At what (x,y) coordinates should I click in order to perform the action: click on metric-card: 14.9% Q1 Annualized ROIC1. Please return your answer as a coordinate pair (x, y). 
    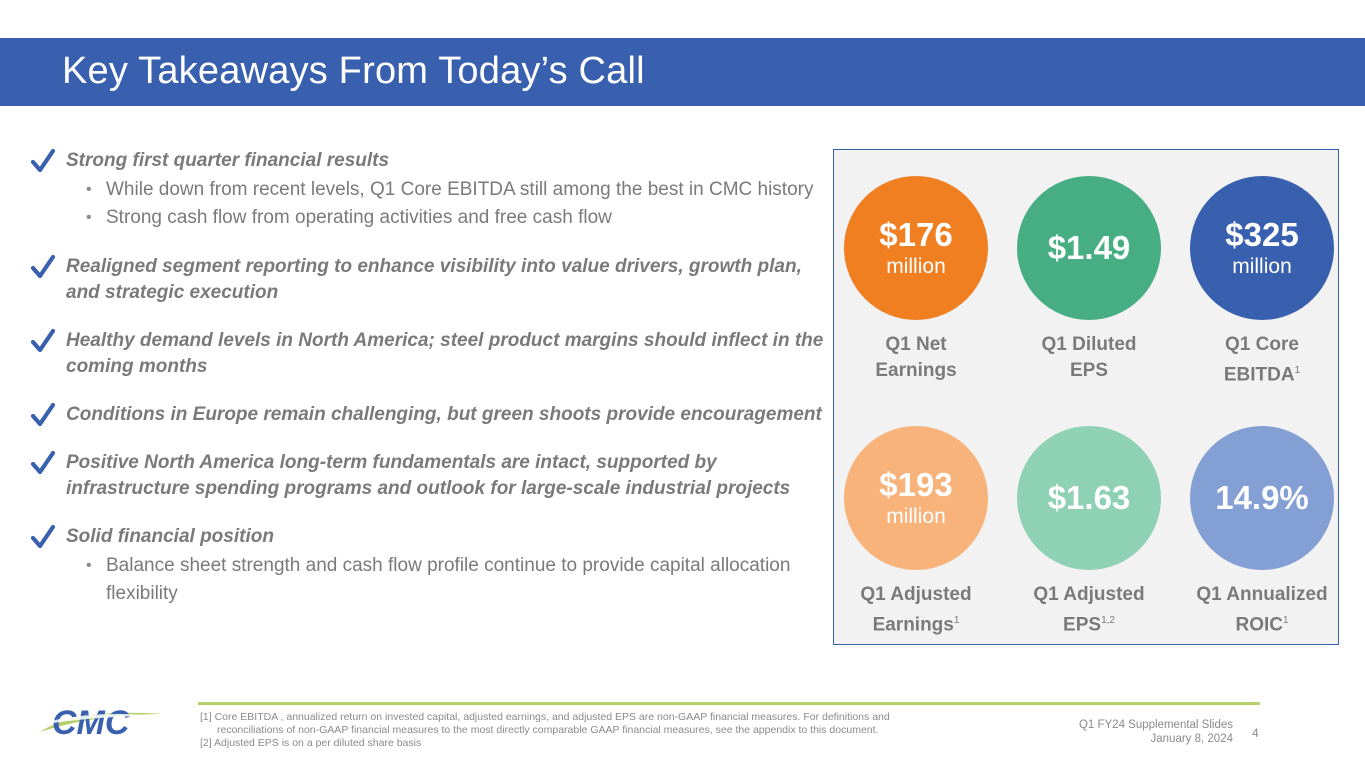
    Looking at the image, I should click on (1262, 532).